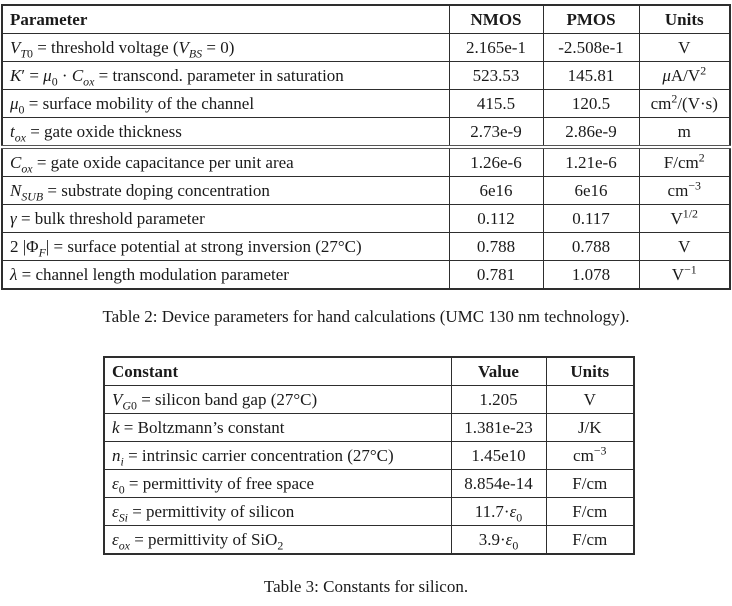  I want to click on constant-cell: εox = permittivity of SiO2, so click(277, 540).